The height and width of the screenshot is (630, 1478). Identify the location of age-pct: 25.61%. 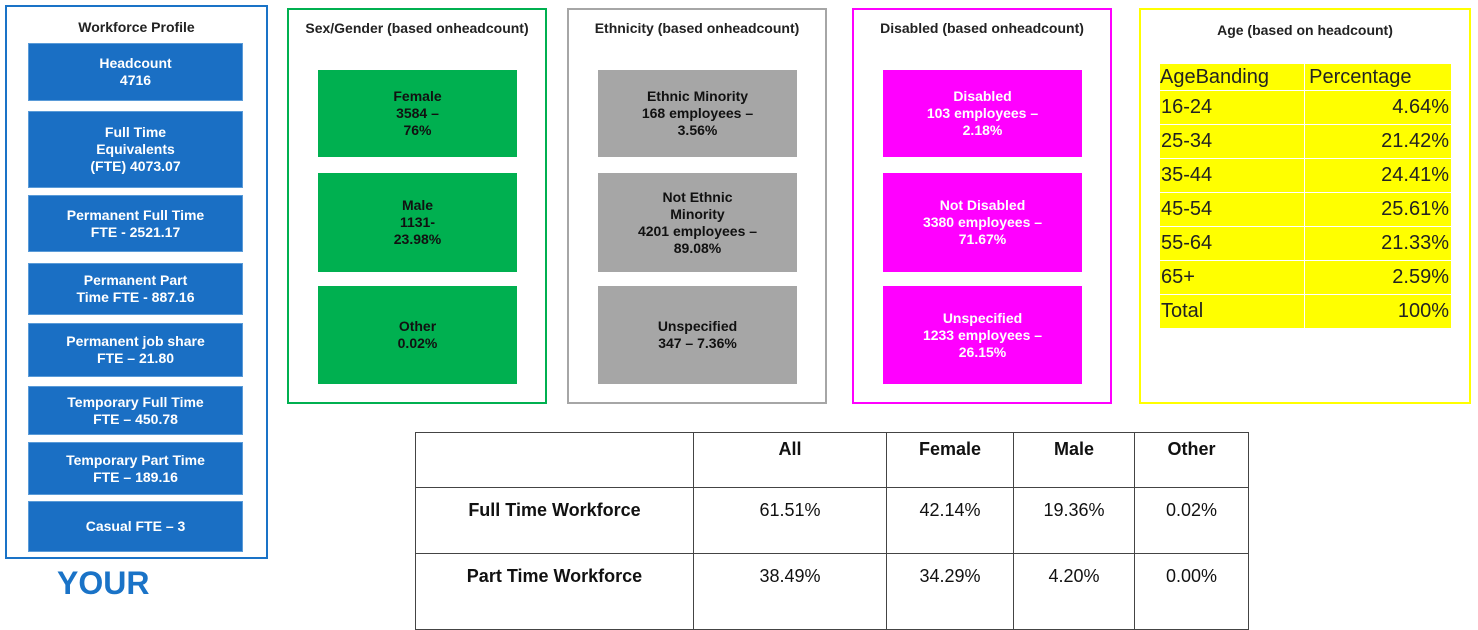
(1415, 209).